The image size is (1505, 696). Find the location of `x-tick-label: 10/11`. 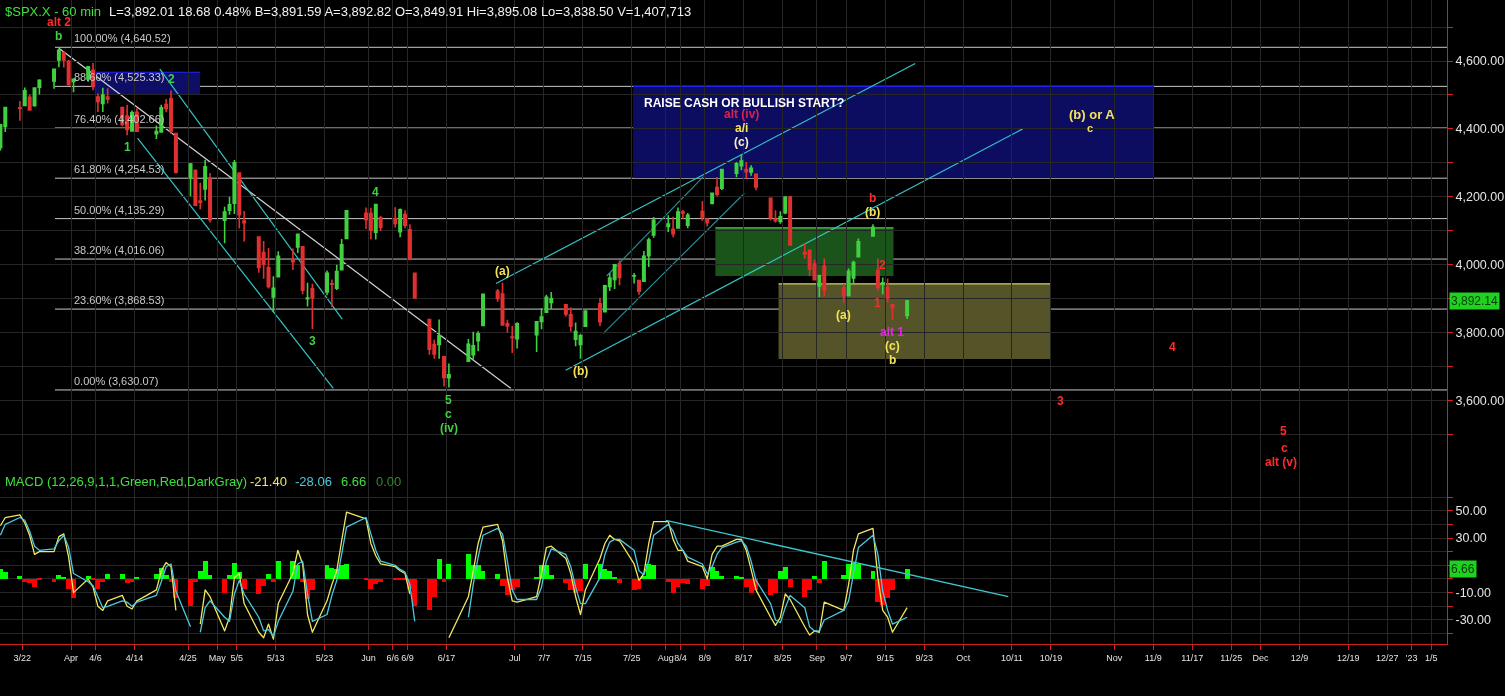

x-tick-label: 10/11 is located at coordinates (1012, 657).